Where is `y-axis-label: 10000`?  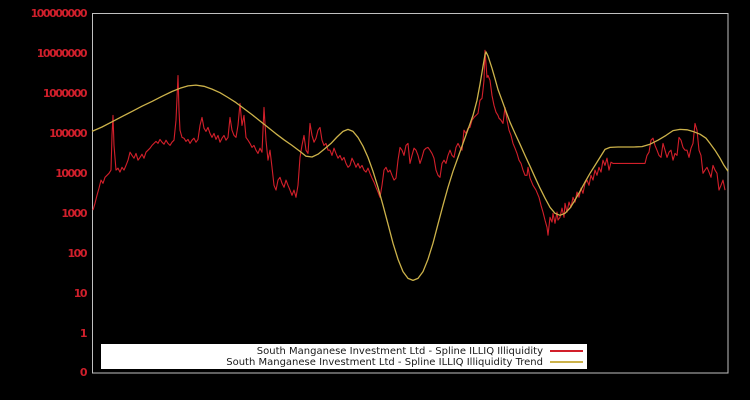
y-axis-label: 10000 is located at coordinates (71, 173).